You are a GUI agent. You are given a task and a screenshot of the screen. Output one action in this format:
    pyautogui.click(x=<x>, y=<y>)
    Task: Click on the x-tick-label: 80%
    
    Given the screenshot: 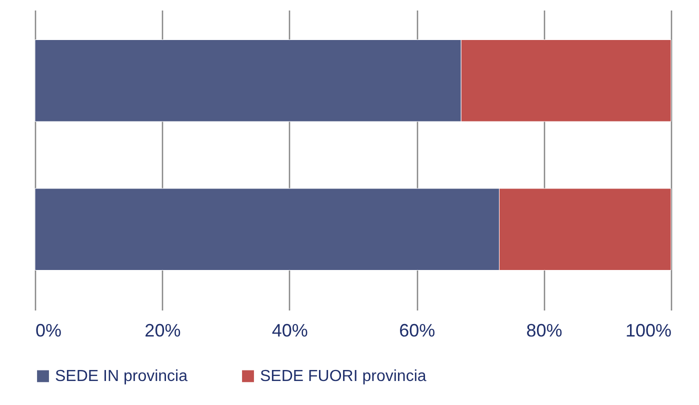 What is the action you would take?
    pyautogui.click(x=544, y=330)
    